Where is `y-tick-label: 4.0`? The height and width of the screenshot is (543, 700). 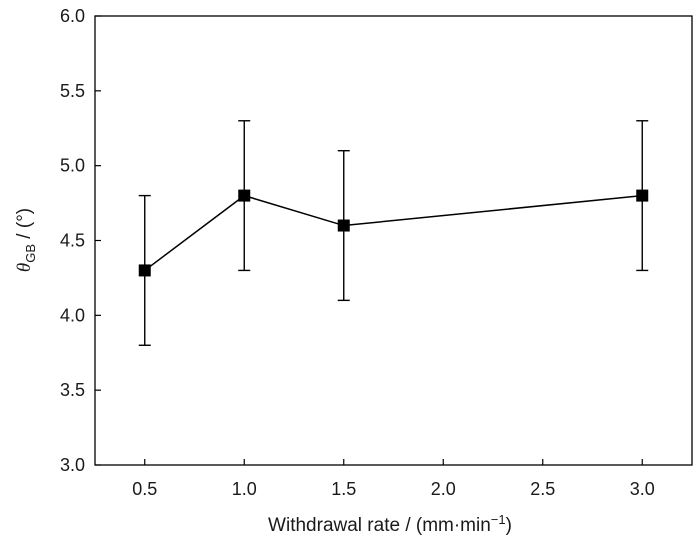 y-tick-label: 4.0 is located at coordinates (72, 315).